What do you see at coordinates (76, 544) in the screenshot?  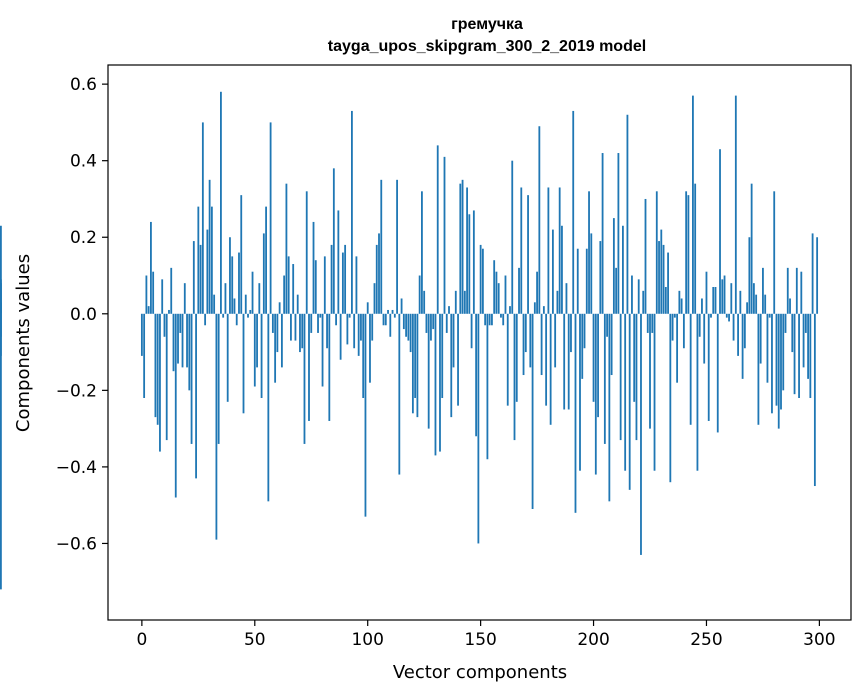 I see `y-tick-label: −0.6` at bounding box center [76, 544].